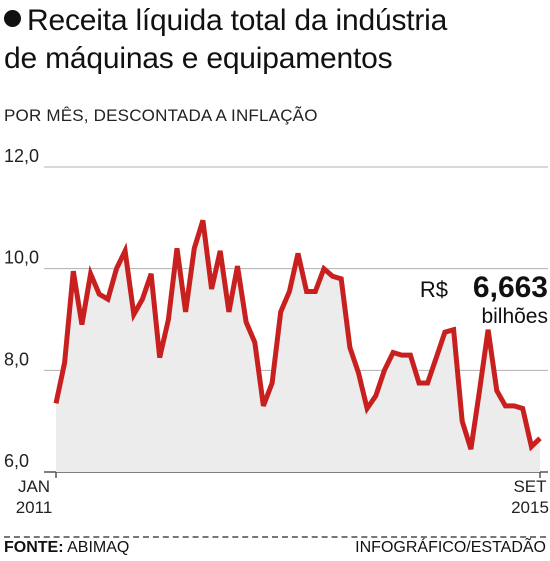 The width and height of the screenshot is (550, 561). I want to click on x-tick-label-year: 2011, so click(34, 507).